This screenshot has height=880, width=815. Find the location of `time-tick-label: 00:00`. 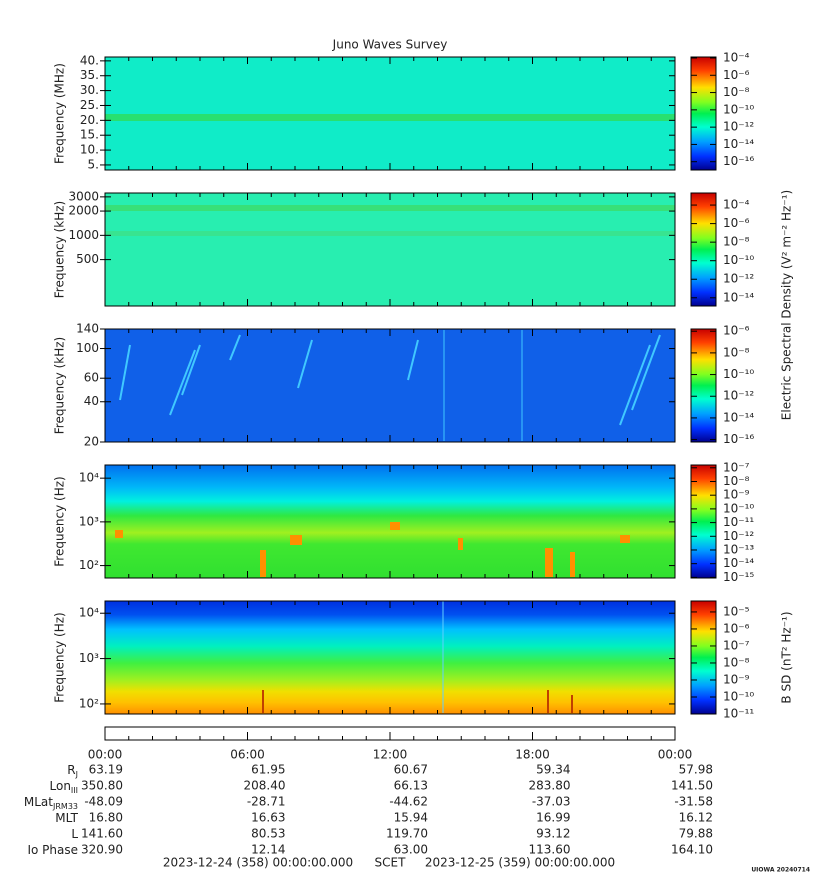

time-tick-label: 00:00 is located at coordinates (105, 755).